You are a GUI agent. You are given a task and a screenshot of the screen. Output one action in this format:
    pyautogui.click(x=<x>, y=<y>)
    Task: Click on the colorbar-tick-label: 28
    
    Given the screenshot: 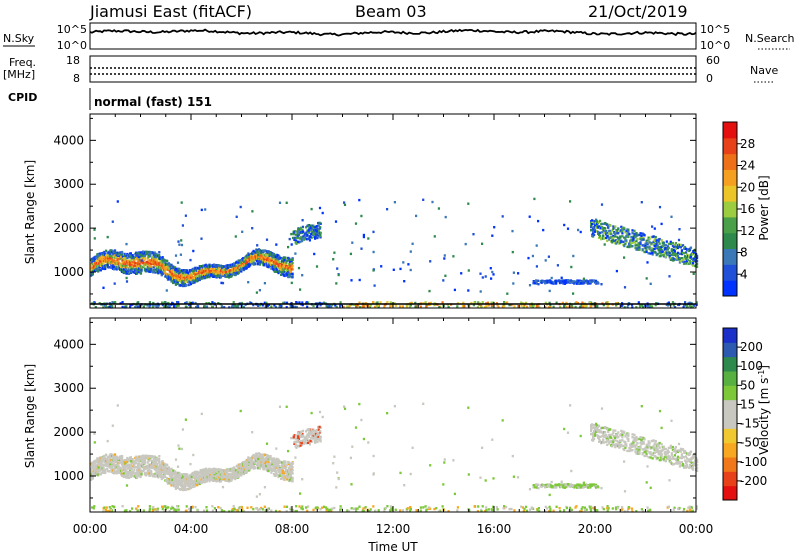 What is the action you would take?
    pyautogui.click(x=747, y=144)
    